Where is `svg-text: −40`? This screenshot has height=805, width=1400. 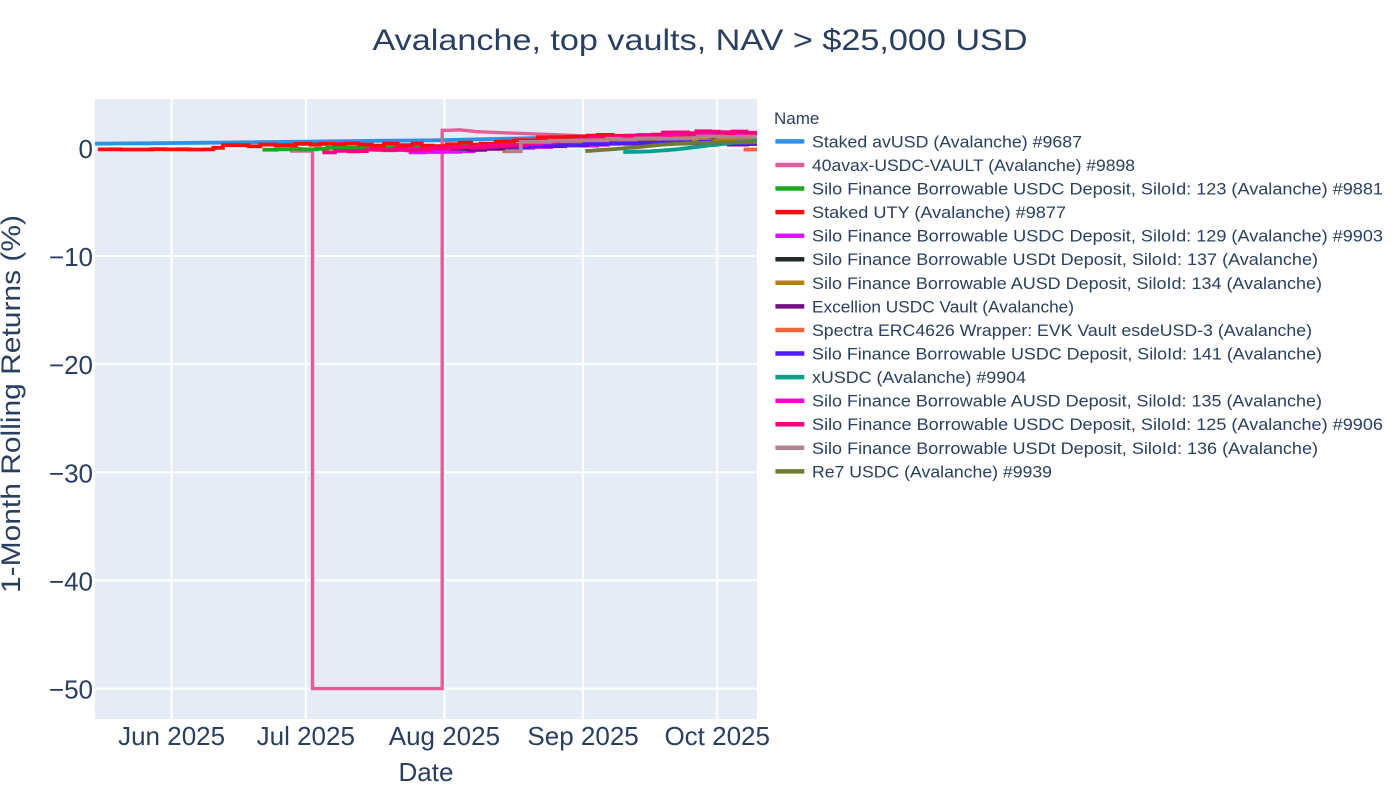
svg-text: −40 is located at coordinates (71, 581).